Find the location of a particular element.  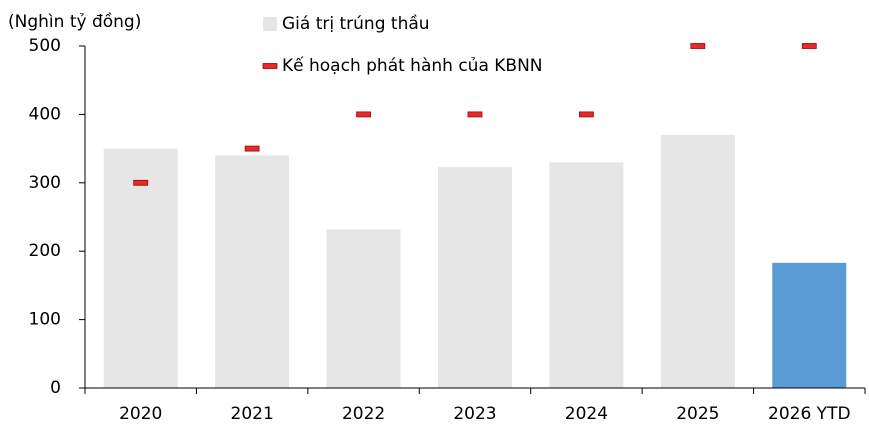

x-tick-label: 2022 is located at coordinates (363, 414).